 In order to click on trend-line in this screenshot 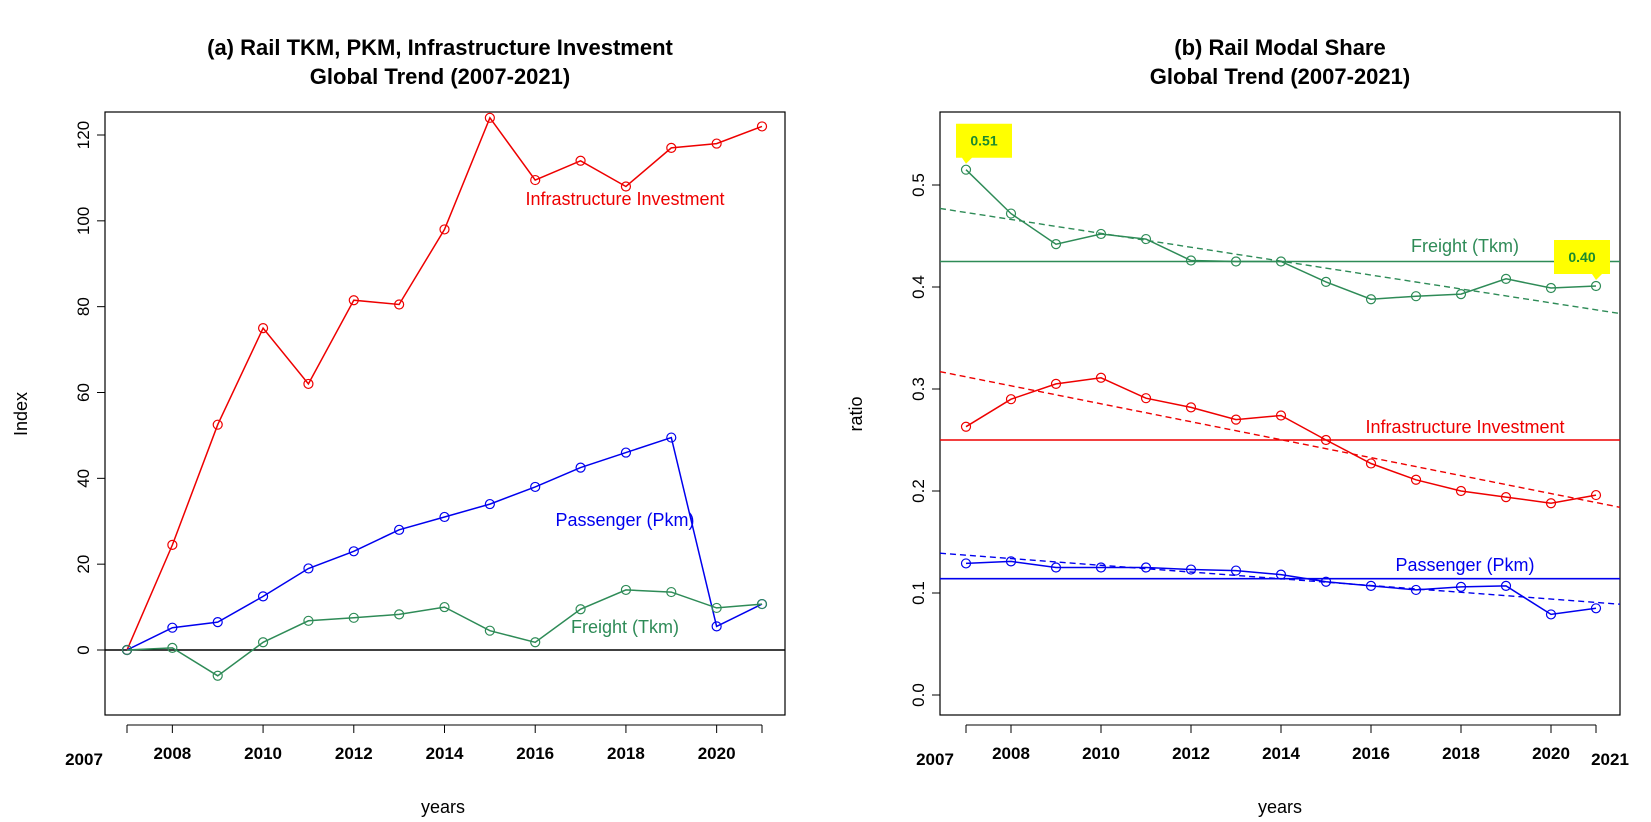, I will do `click(1280, 439)`.